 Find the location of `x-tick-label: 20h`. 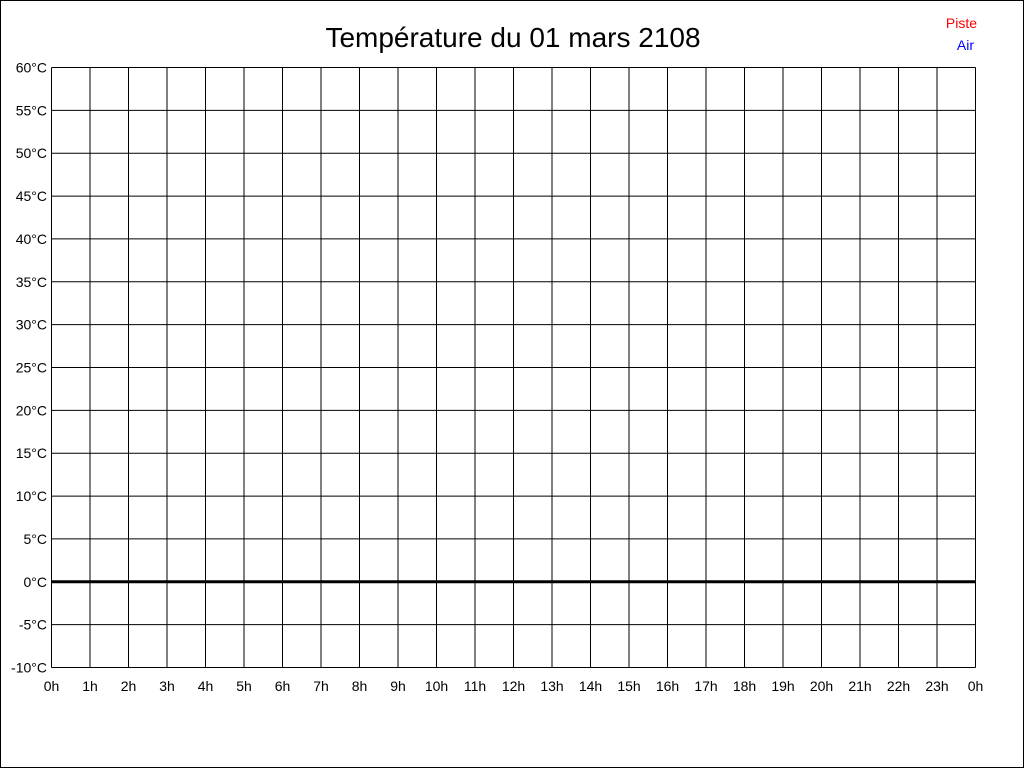

x-tick-label: 20h is located at coordinates (821, 686).